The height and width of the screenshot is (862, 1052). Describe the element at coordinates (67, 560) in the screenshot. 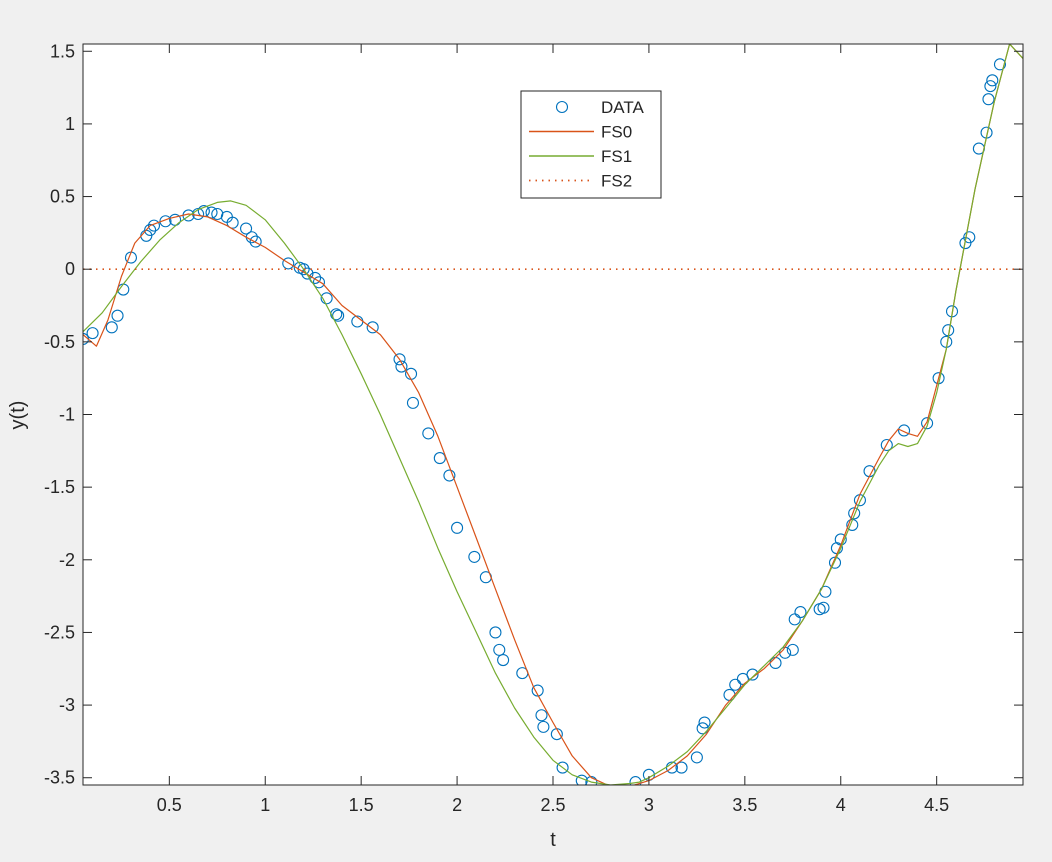

I see `y-tick-label: -2` at that location.